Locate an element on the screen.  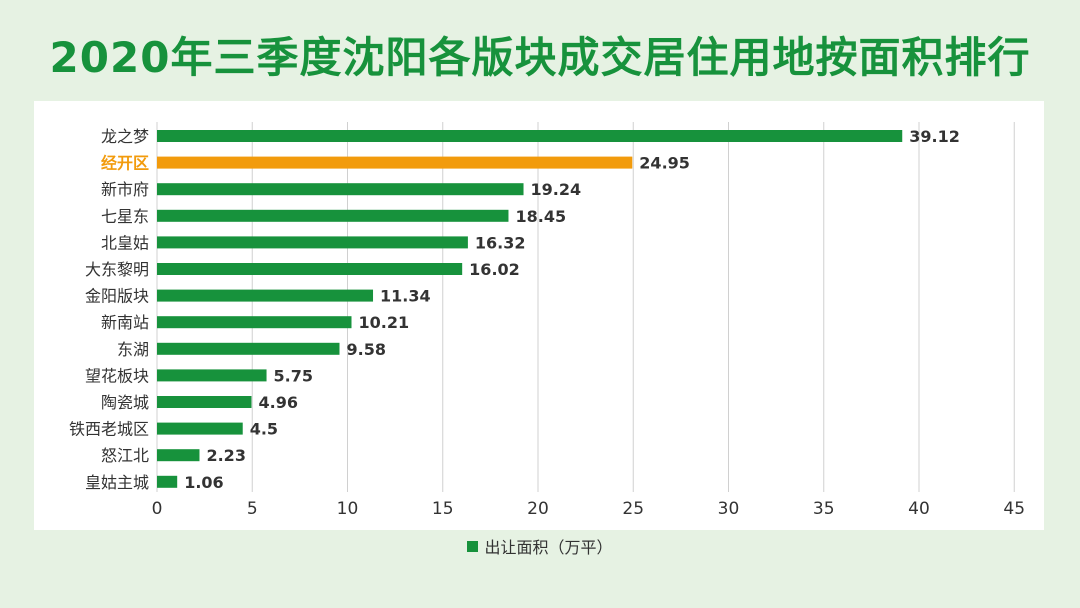
x-tick-label: 45 is located at coordinates (1014, 509).